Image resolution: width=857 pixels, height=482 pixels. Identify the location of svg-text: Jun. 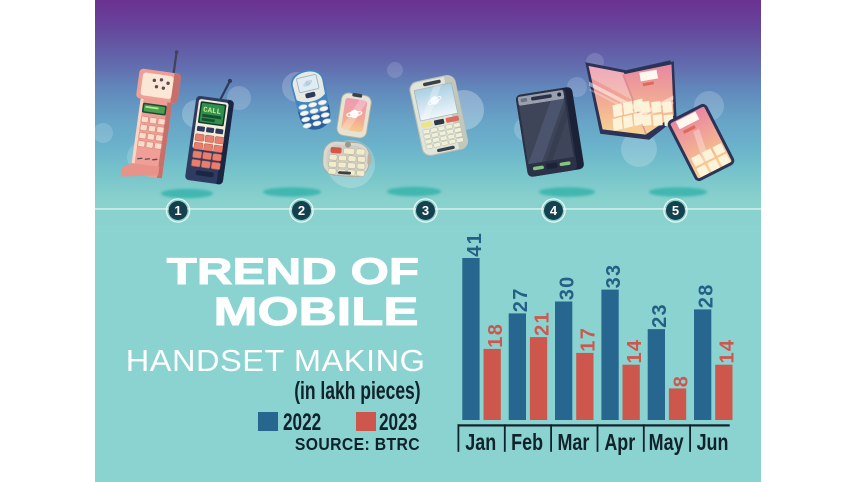
(713, 443).